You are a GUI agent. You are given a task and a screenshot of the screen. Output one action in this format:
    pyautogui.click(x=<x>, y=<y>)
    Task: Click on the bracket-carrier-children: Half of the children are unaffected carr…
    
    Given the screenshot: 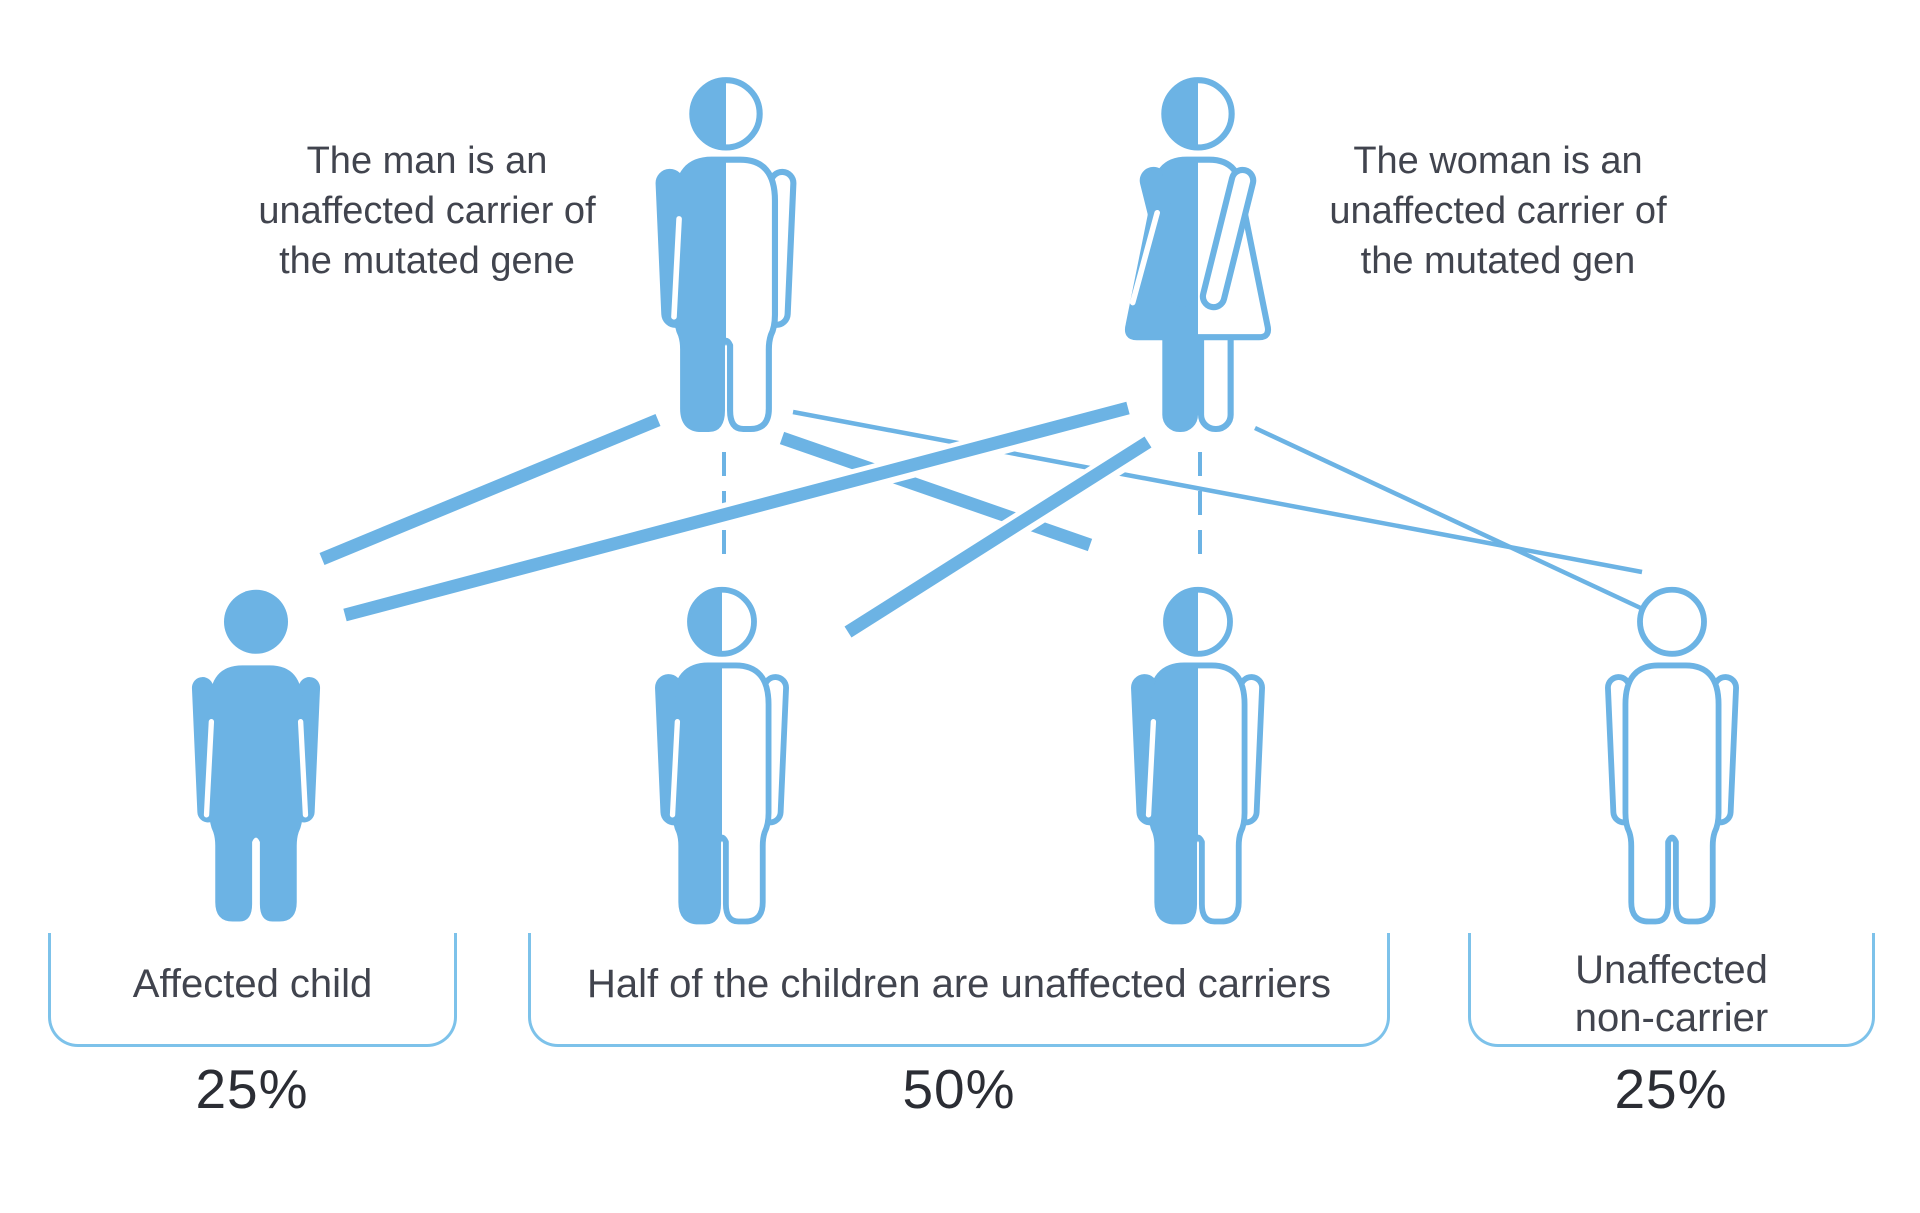 What is the action you would take?
    pyautogui.click(x=959, y=990)
    